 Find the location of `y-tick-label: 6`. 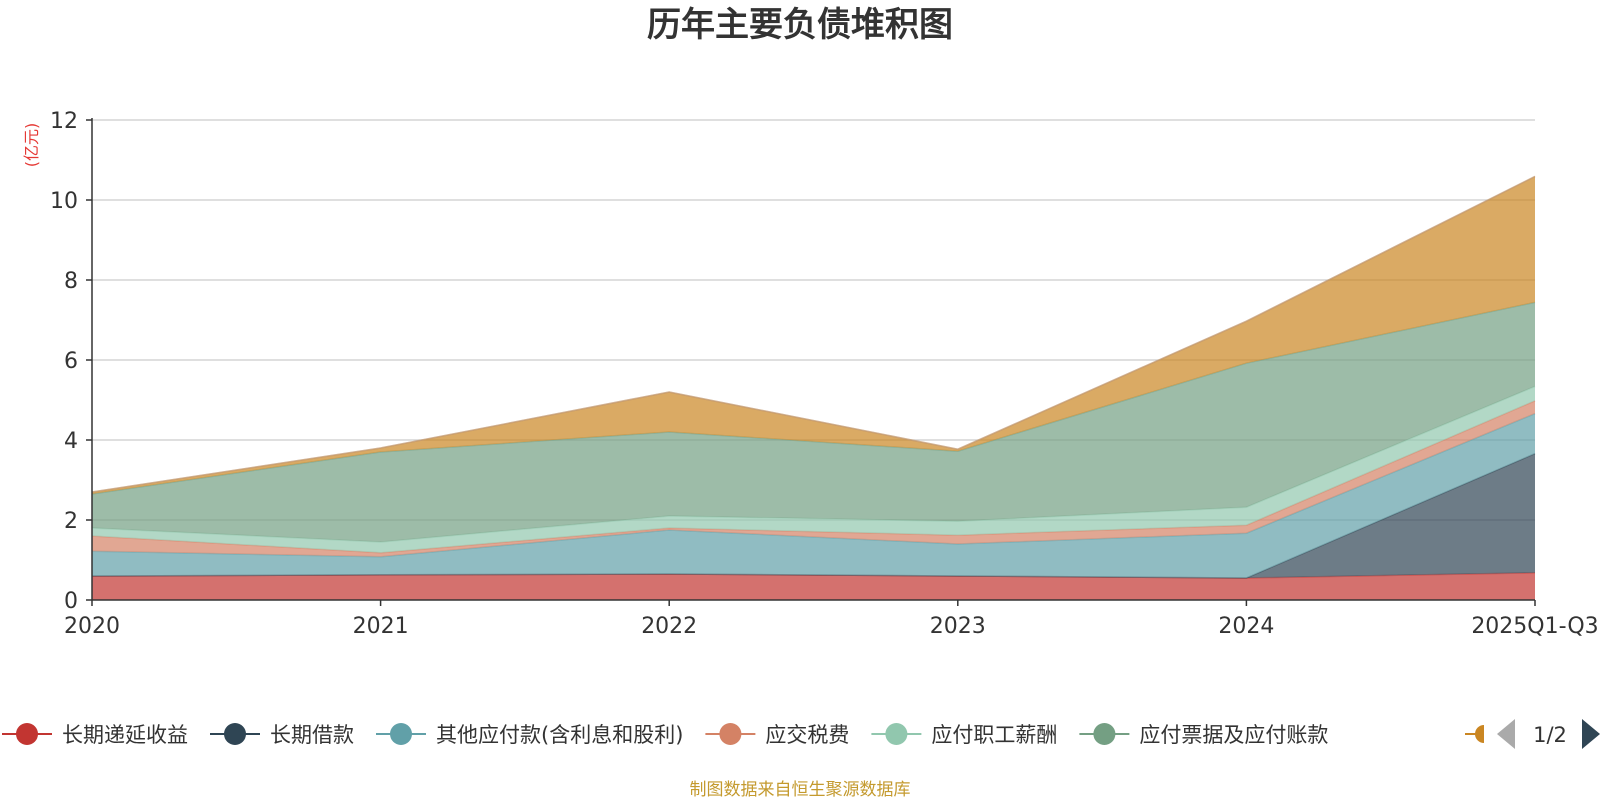

y-tick-label: 6 is located at coordinates (71, 361).